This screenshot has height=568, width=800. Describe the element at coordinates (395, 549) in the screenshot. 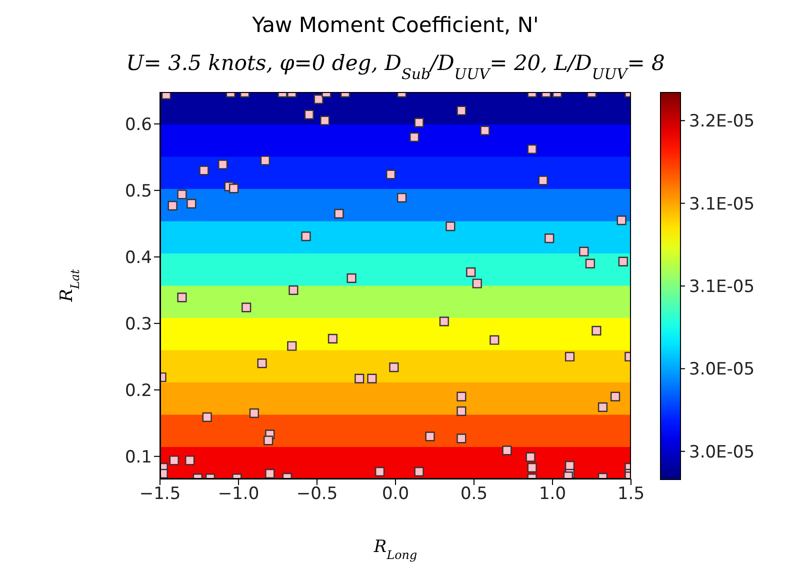

I see `x-axis-title: R$_{Long}$` at that location.